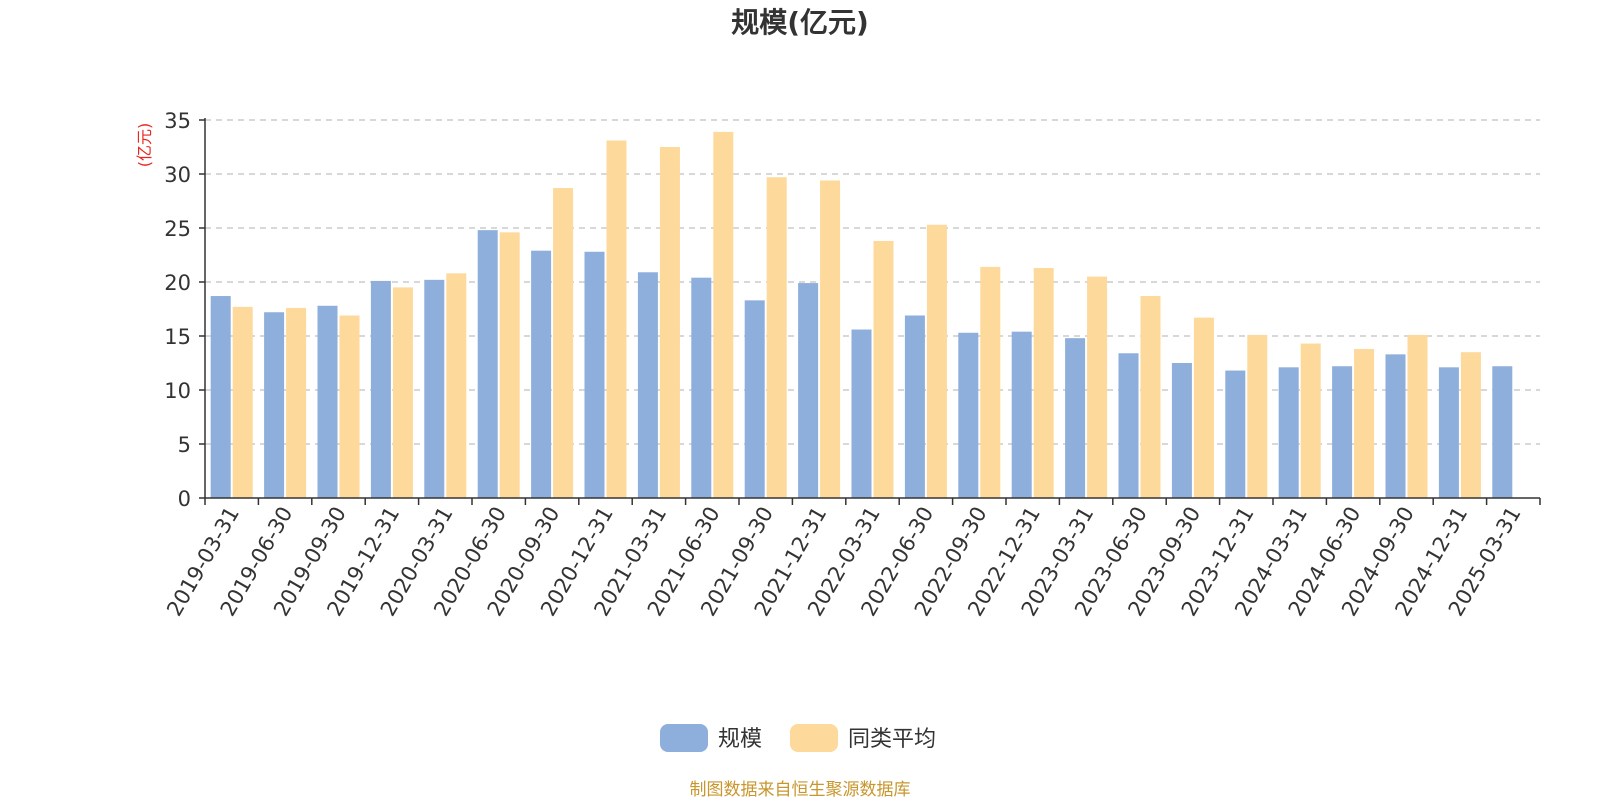 This screenshot has width=1600, height=800. Describe the element at coordinates (800, 22) in the screenshot. I see `chart-title: 规模(亿元)` at that location.